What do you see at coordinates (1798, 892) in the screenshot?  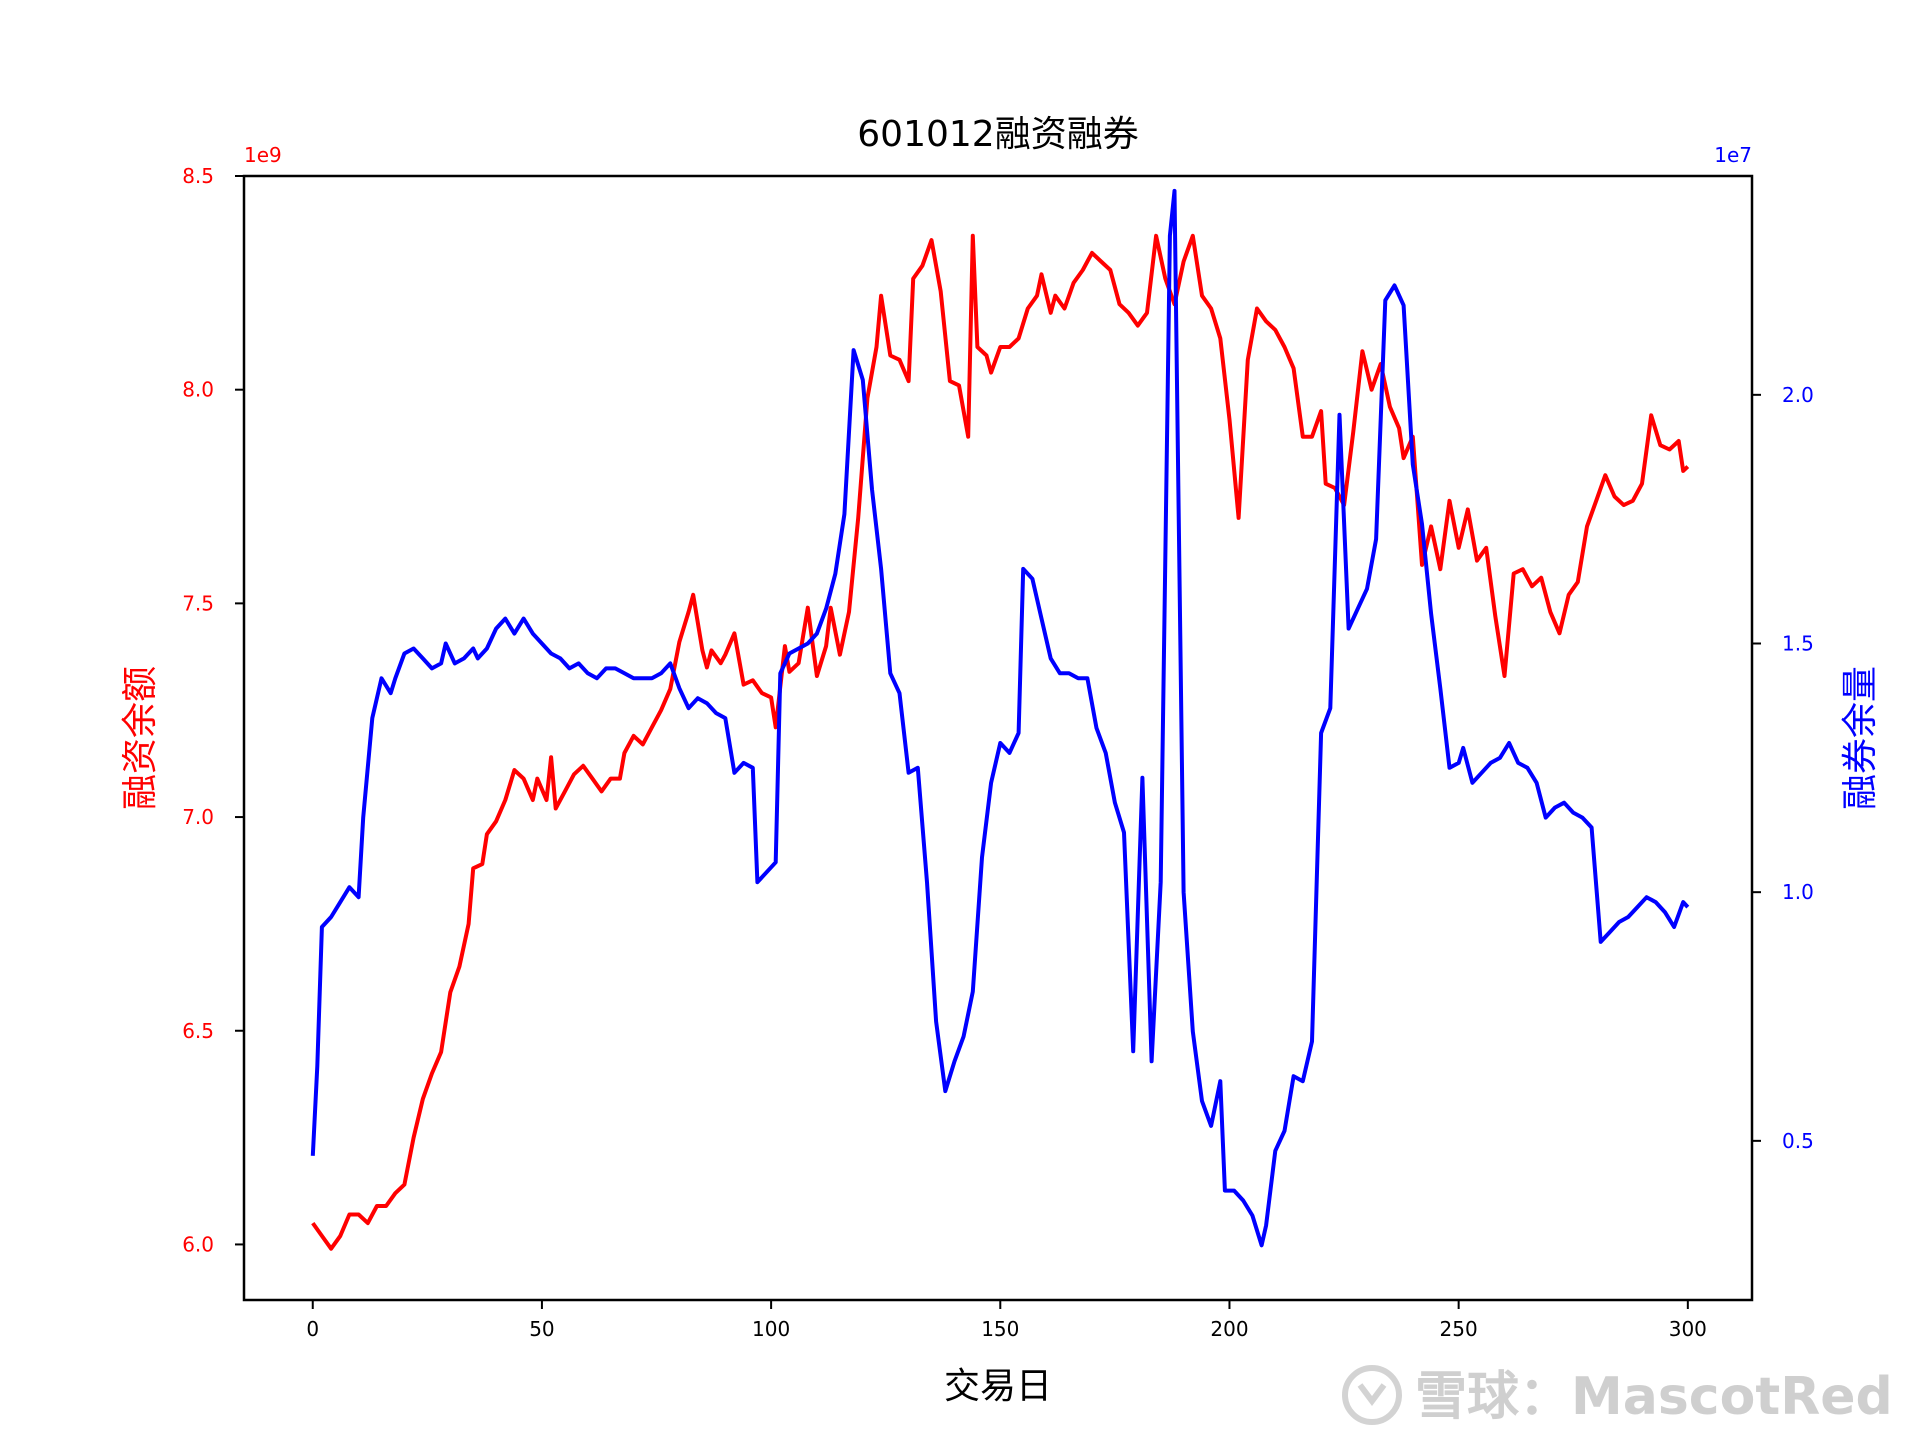 I see `right-tick-label: 1.0` at bounding box center [1798, 892].